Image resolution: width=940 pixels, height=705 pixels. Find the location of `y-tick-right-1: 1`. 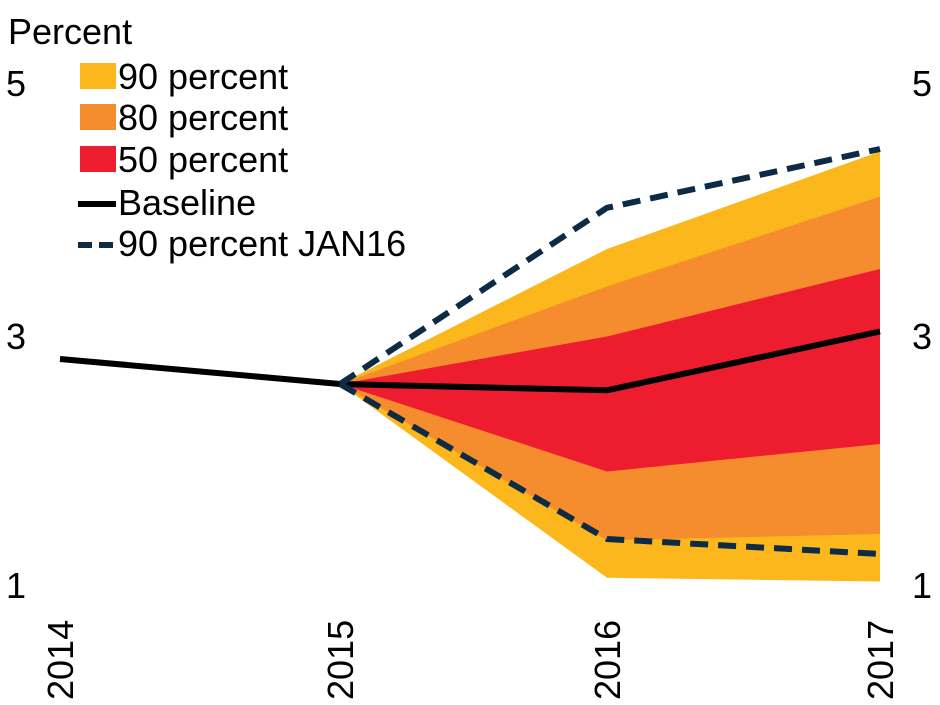

y-tick-right-1: 1 is located at coordinates (922, 585).